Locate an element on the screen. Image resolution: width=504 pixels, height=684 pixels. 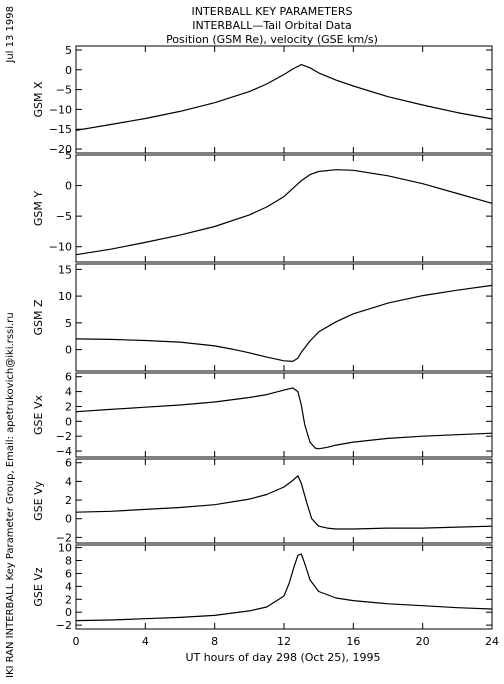
x-tick-label: 20 is located at coordinates (423, 641).